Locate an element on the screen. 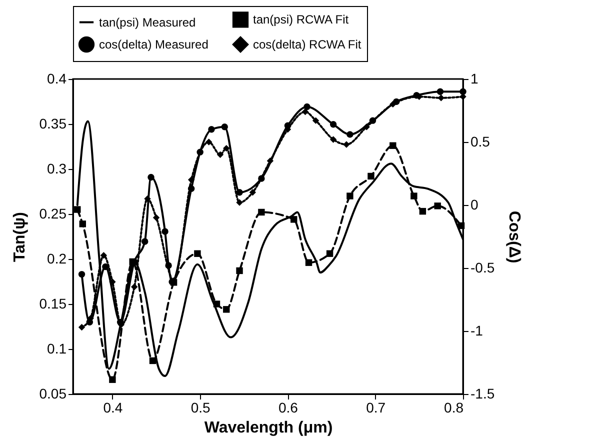 Image resolution: width=593 pixels, height=441 pixels. x-axis-title: Wavelength (μm) is located at coordinates (268, 428).